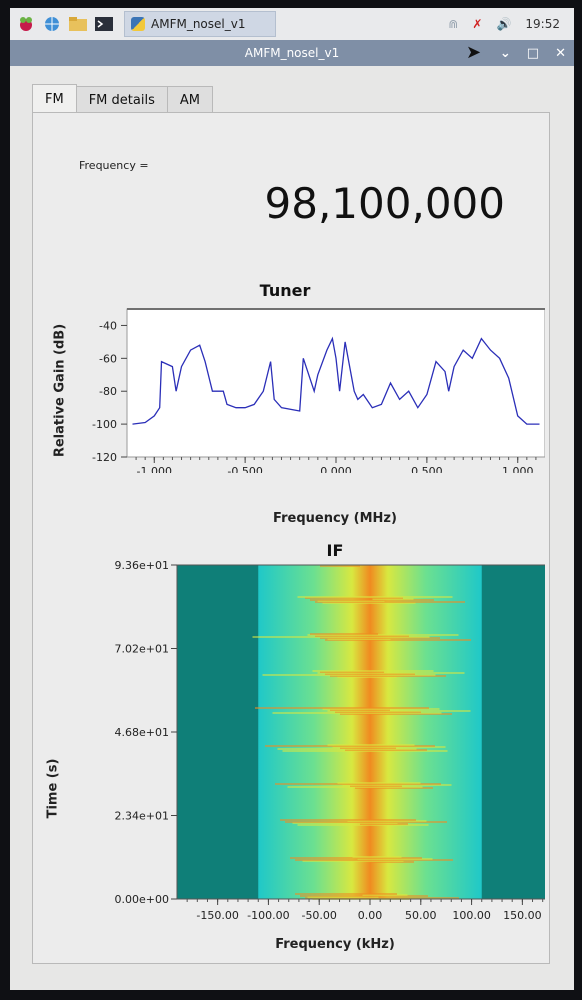 Image resolution: width=582 pixels, height=1000 pixels. What do you see at coordinates (335, 944) in the screenshot?
I see `if-x-axis-label: Frequency (kHz)` at bounding box center [335, 944].